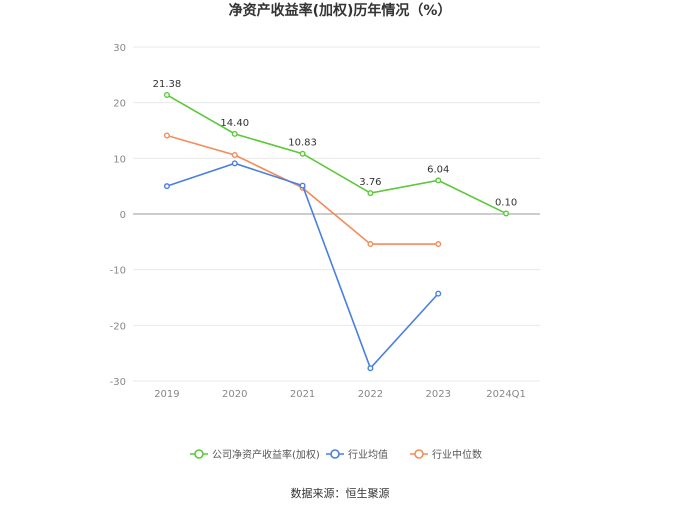 The image size is (680, 509). What do you see at coordinates (340, 10) in the screenshot?
I see `chart-title: 净资产收益率(加权)历年情况（%）` at bounding box center [340, 10].